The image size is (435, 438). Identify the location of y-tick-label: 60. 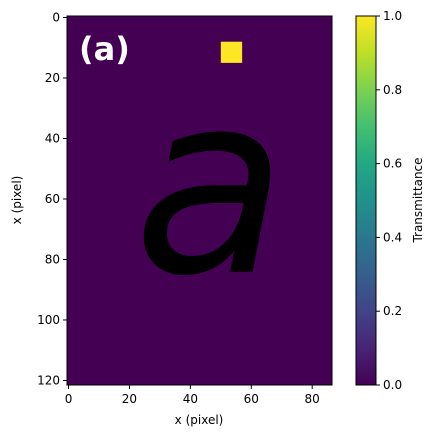
(52, 199).